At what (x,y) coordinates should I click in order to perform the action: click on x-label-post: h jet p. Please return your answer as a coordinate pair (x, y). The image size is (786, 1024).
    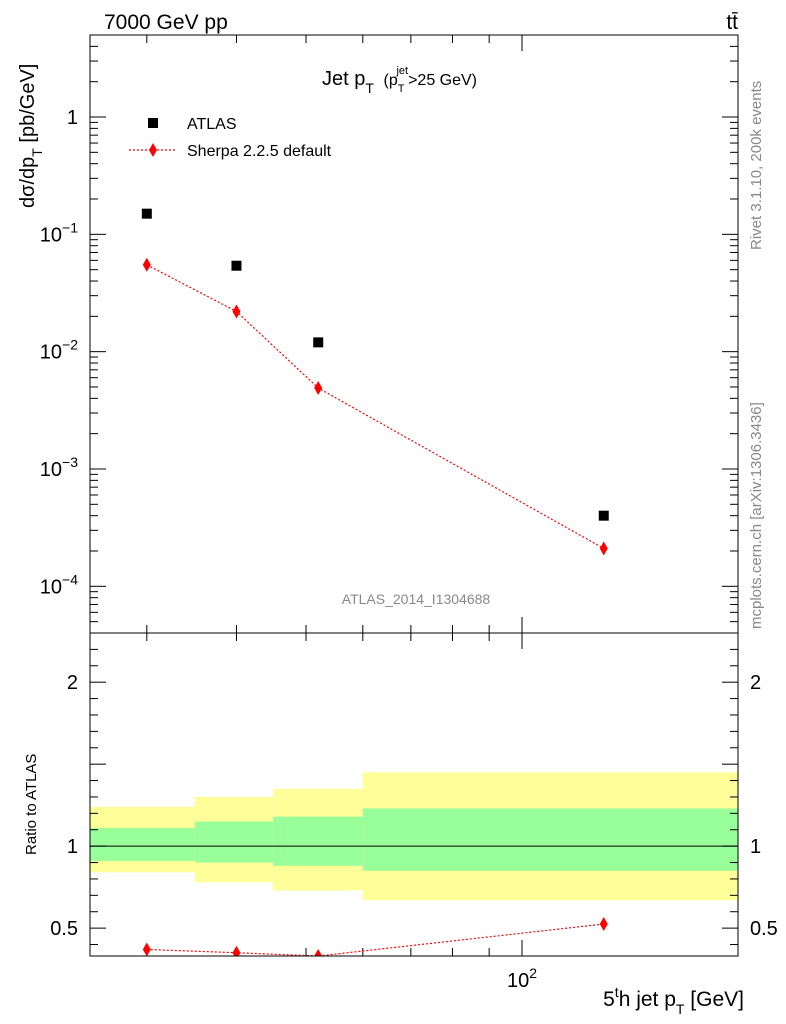
    Looking at the image, I should click on (647, 999).